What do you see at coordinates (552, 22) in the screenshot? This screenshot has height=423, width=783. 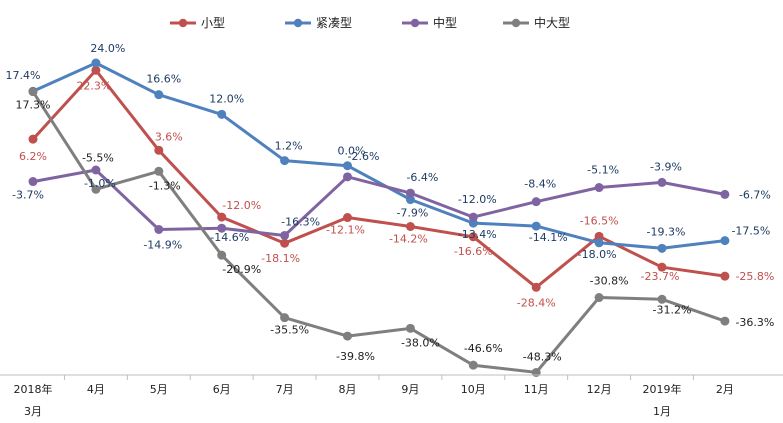 I see `legend-label-3: 中大型` at bounding box center [552, 22].